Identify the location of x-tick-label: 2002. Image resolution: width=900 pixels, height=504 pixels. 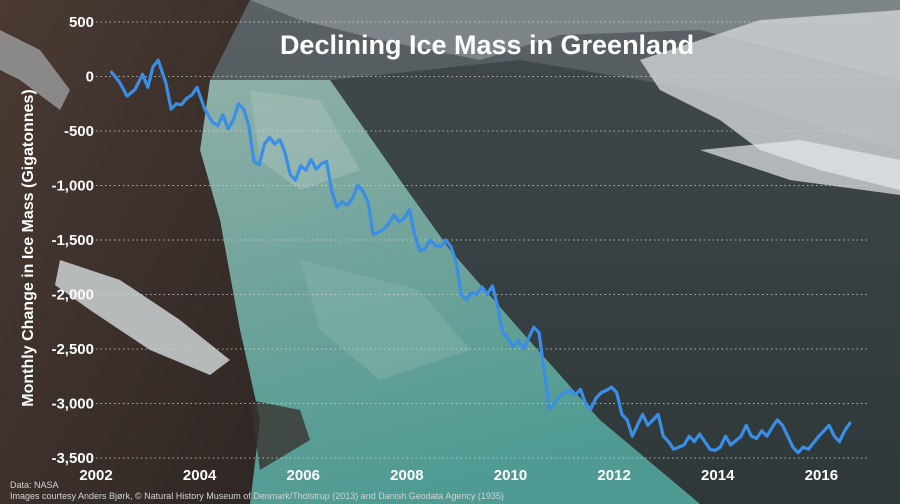
(95, 475).